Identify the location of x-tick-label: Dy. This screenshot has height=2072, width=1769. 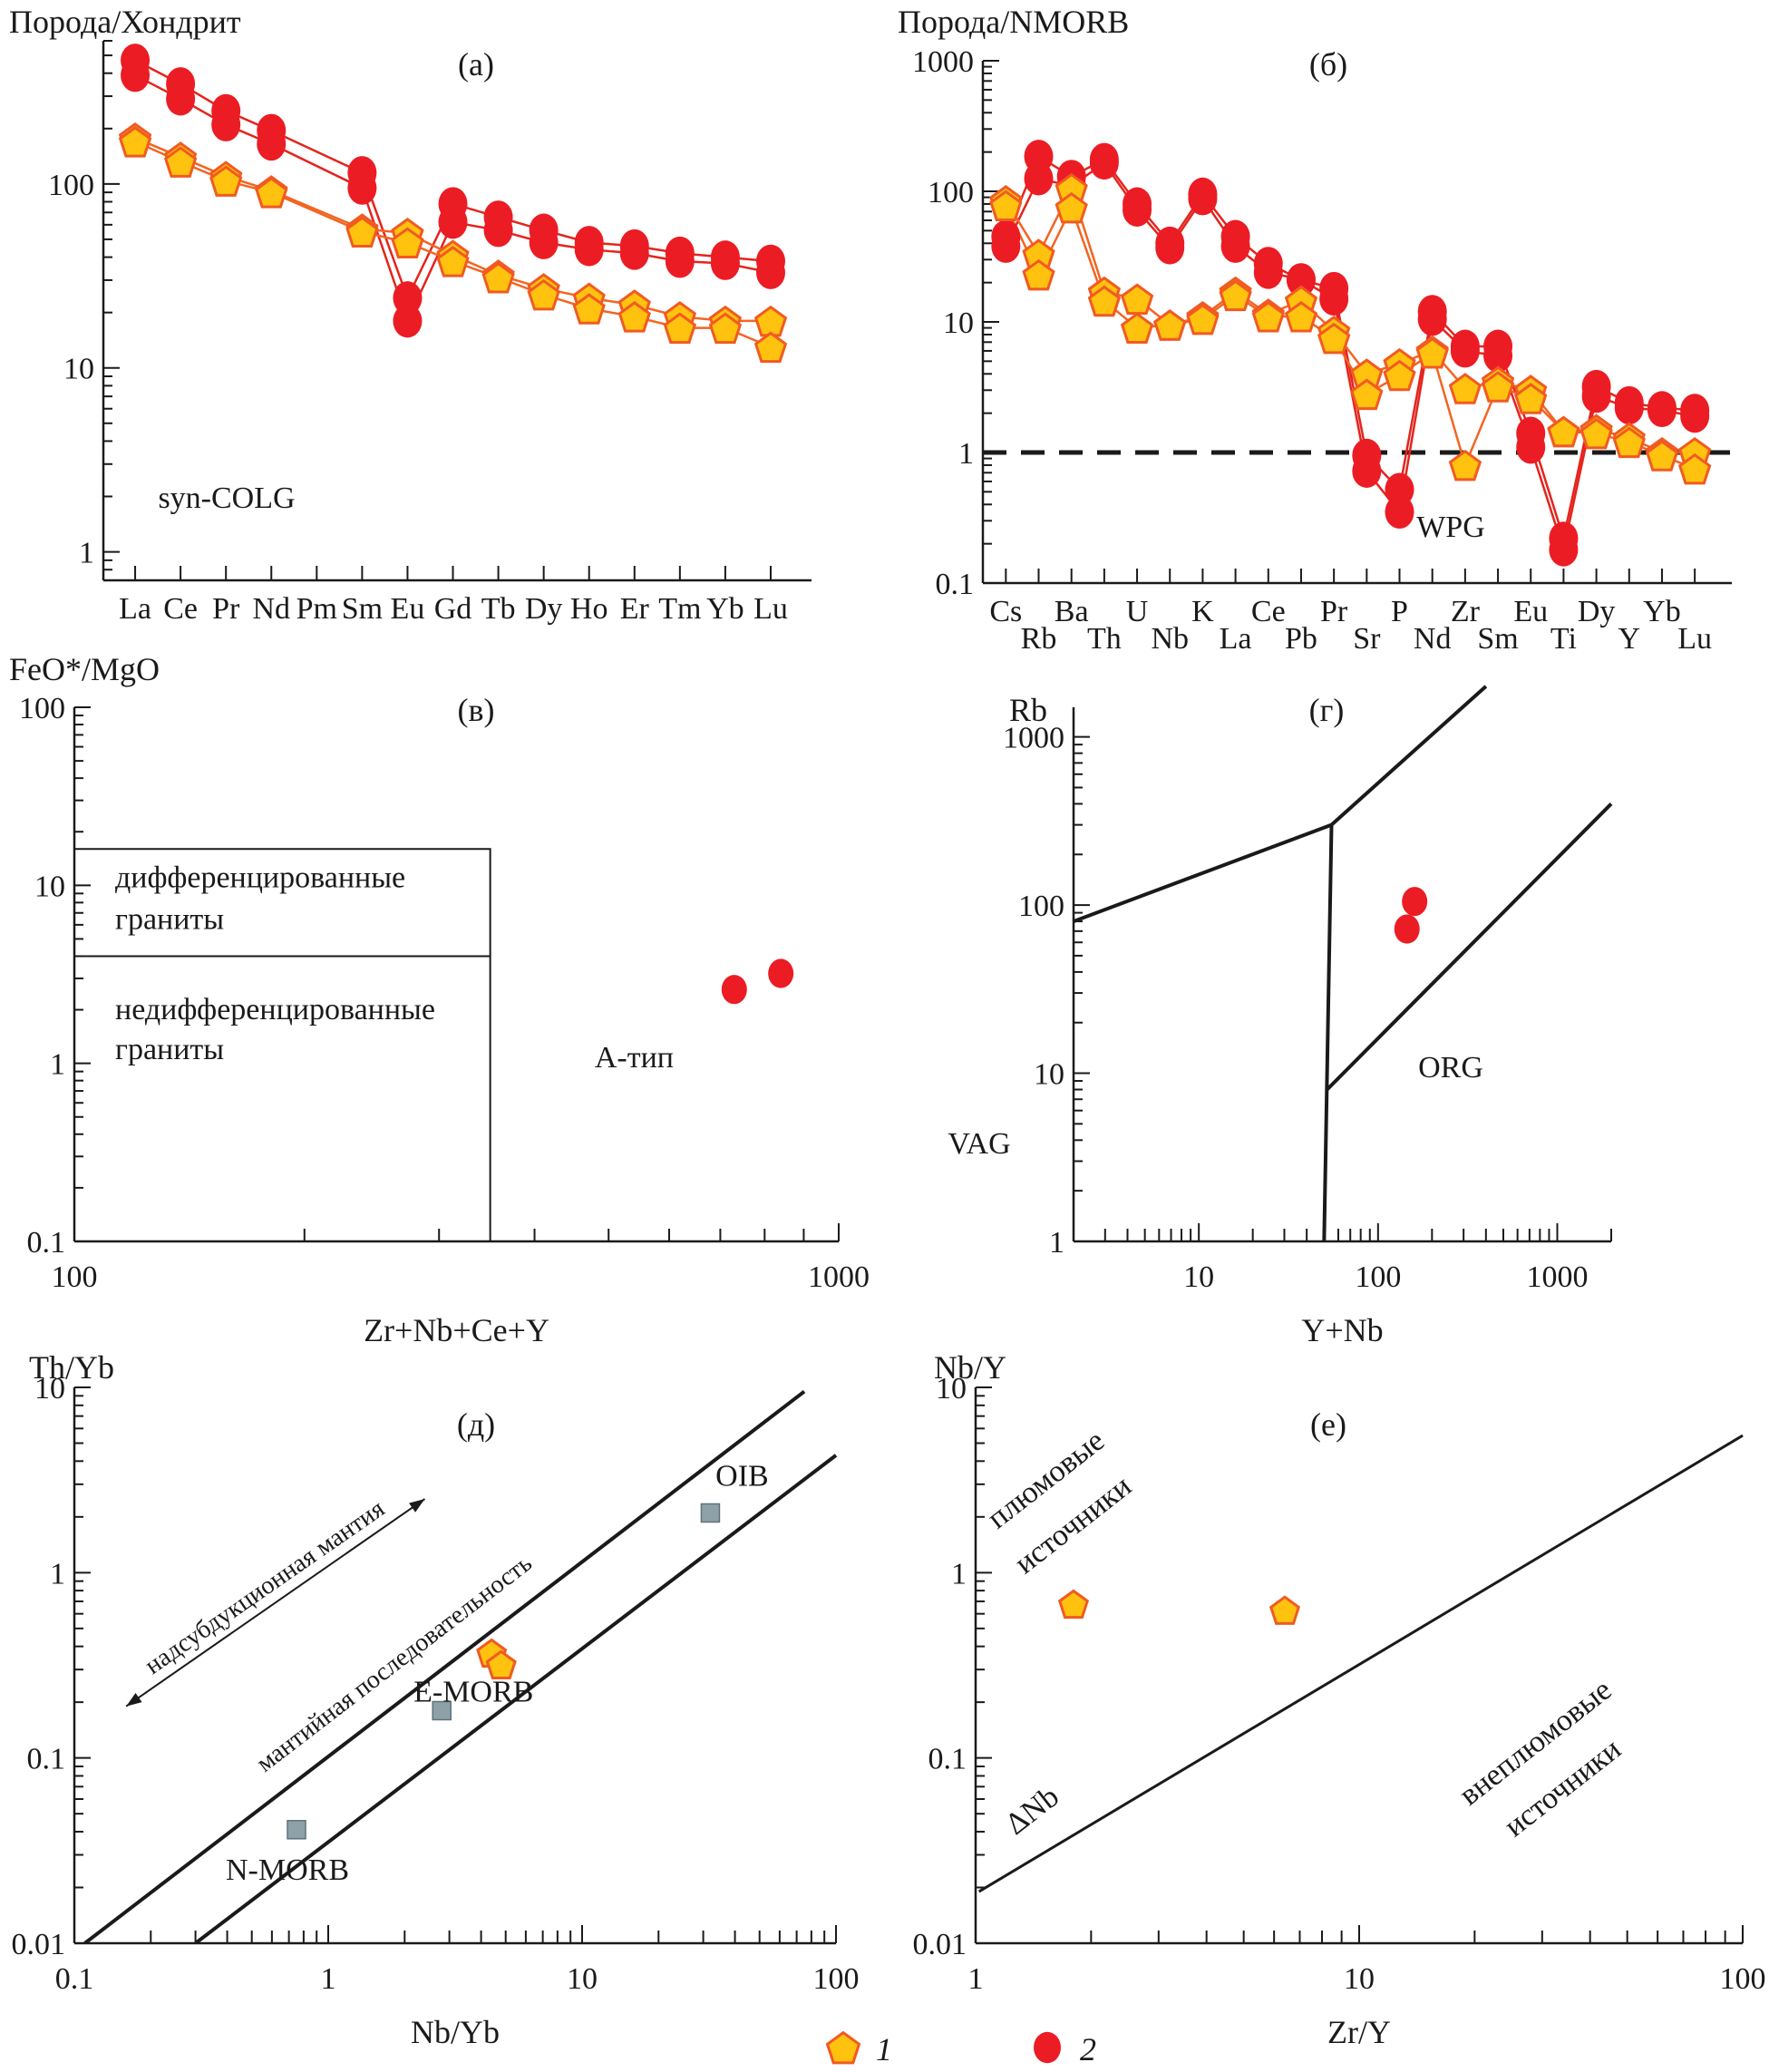
(544, 609).